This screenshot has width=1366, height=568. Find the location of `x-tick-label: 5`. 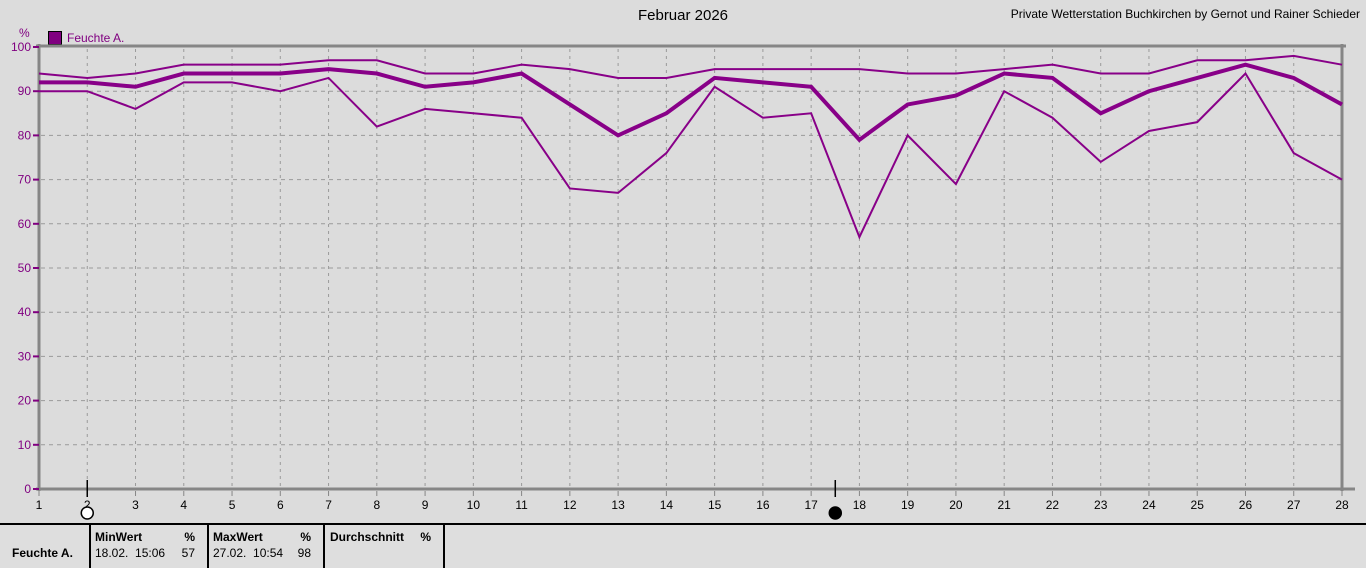

x-tick-label: 5 is located at coordinates (232, 505).